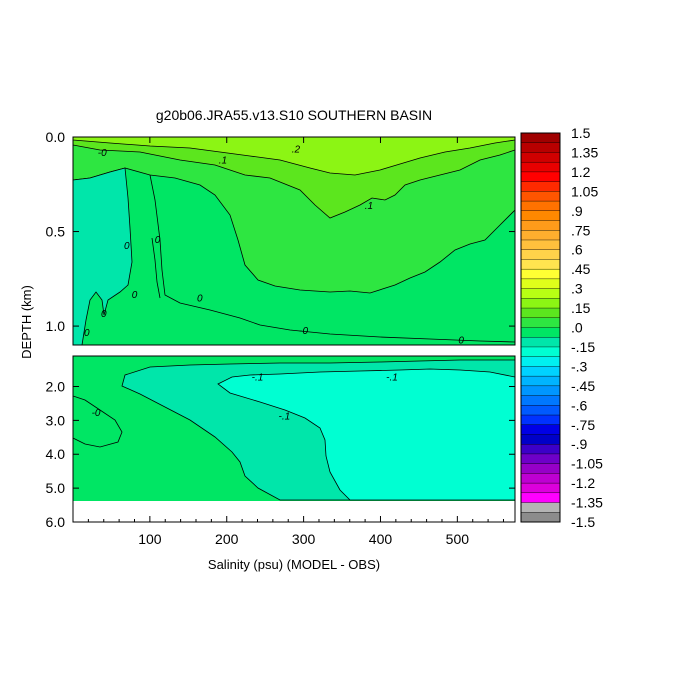  I want to click on y-axis-label: DEPTH (km), so click(26, 322).